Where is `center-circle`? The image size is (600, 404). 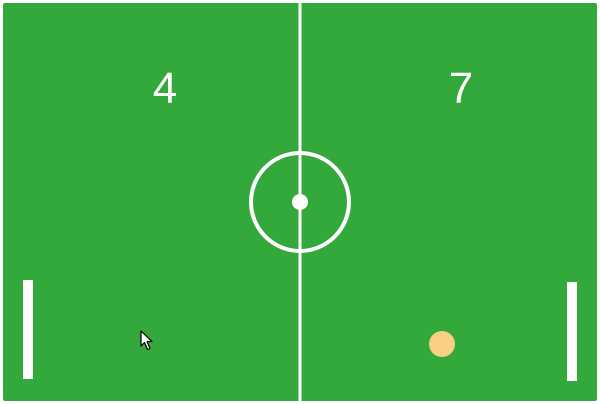
center-circle is located at coordinates (300, 202).